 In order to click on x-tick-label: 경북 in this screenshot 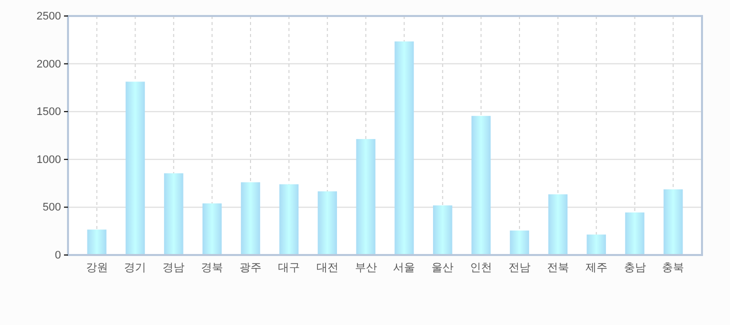, I will do `click(212, 268)`.